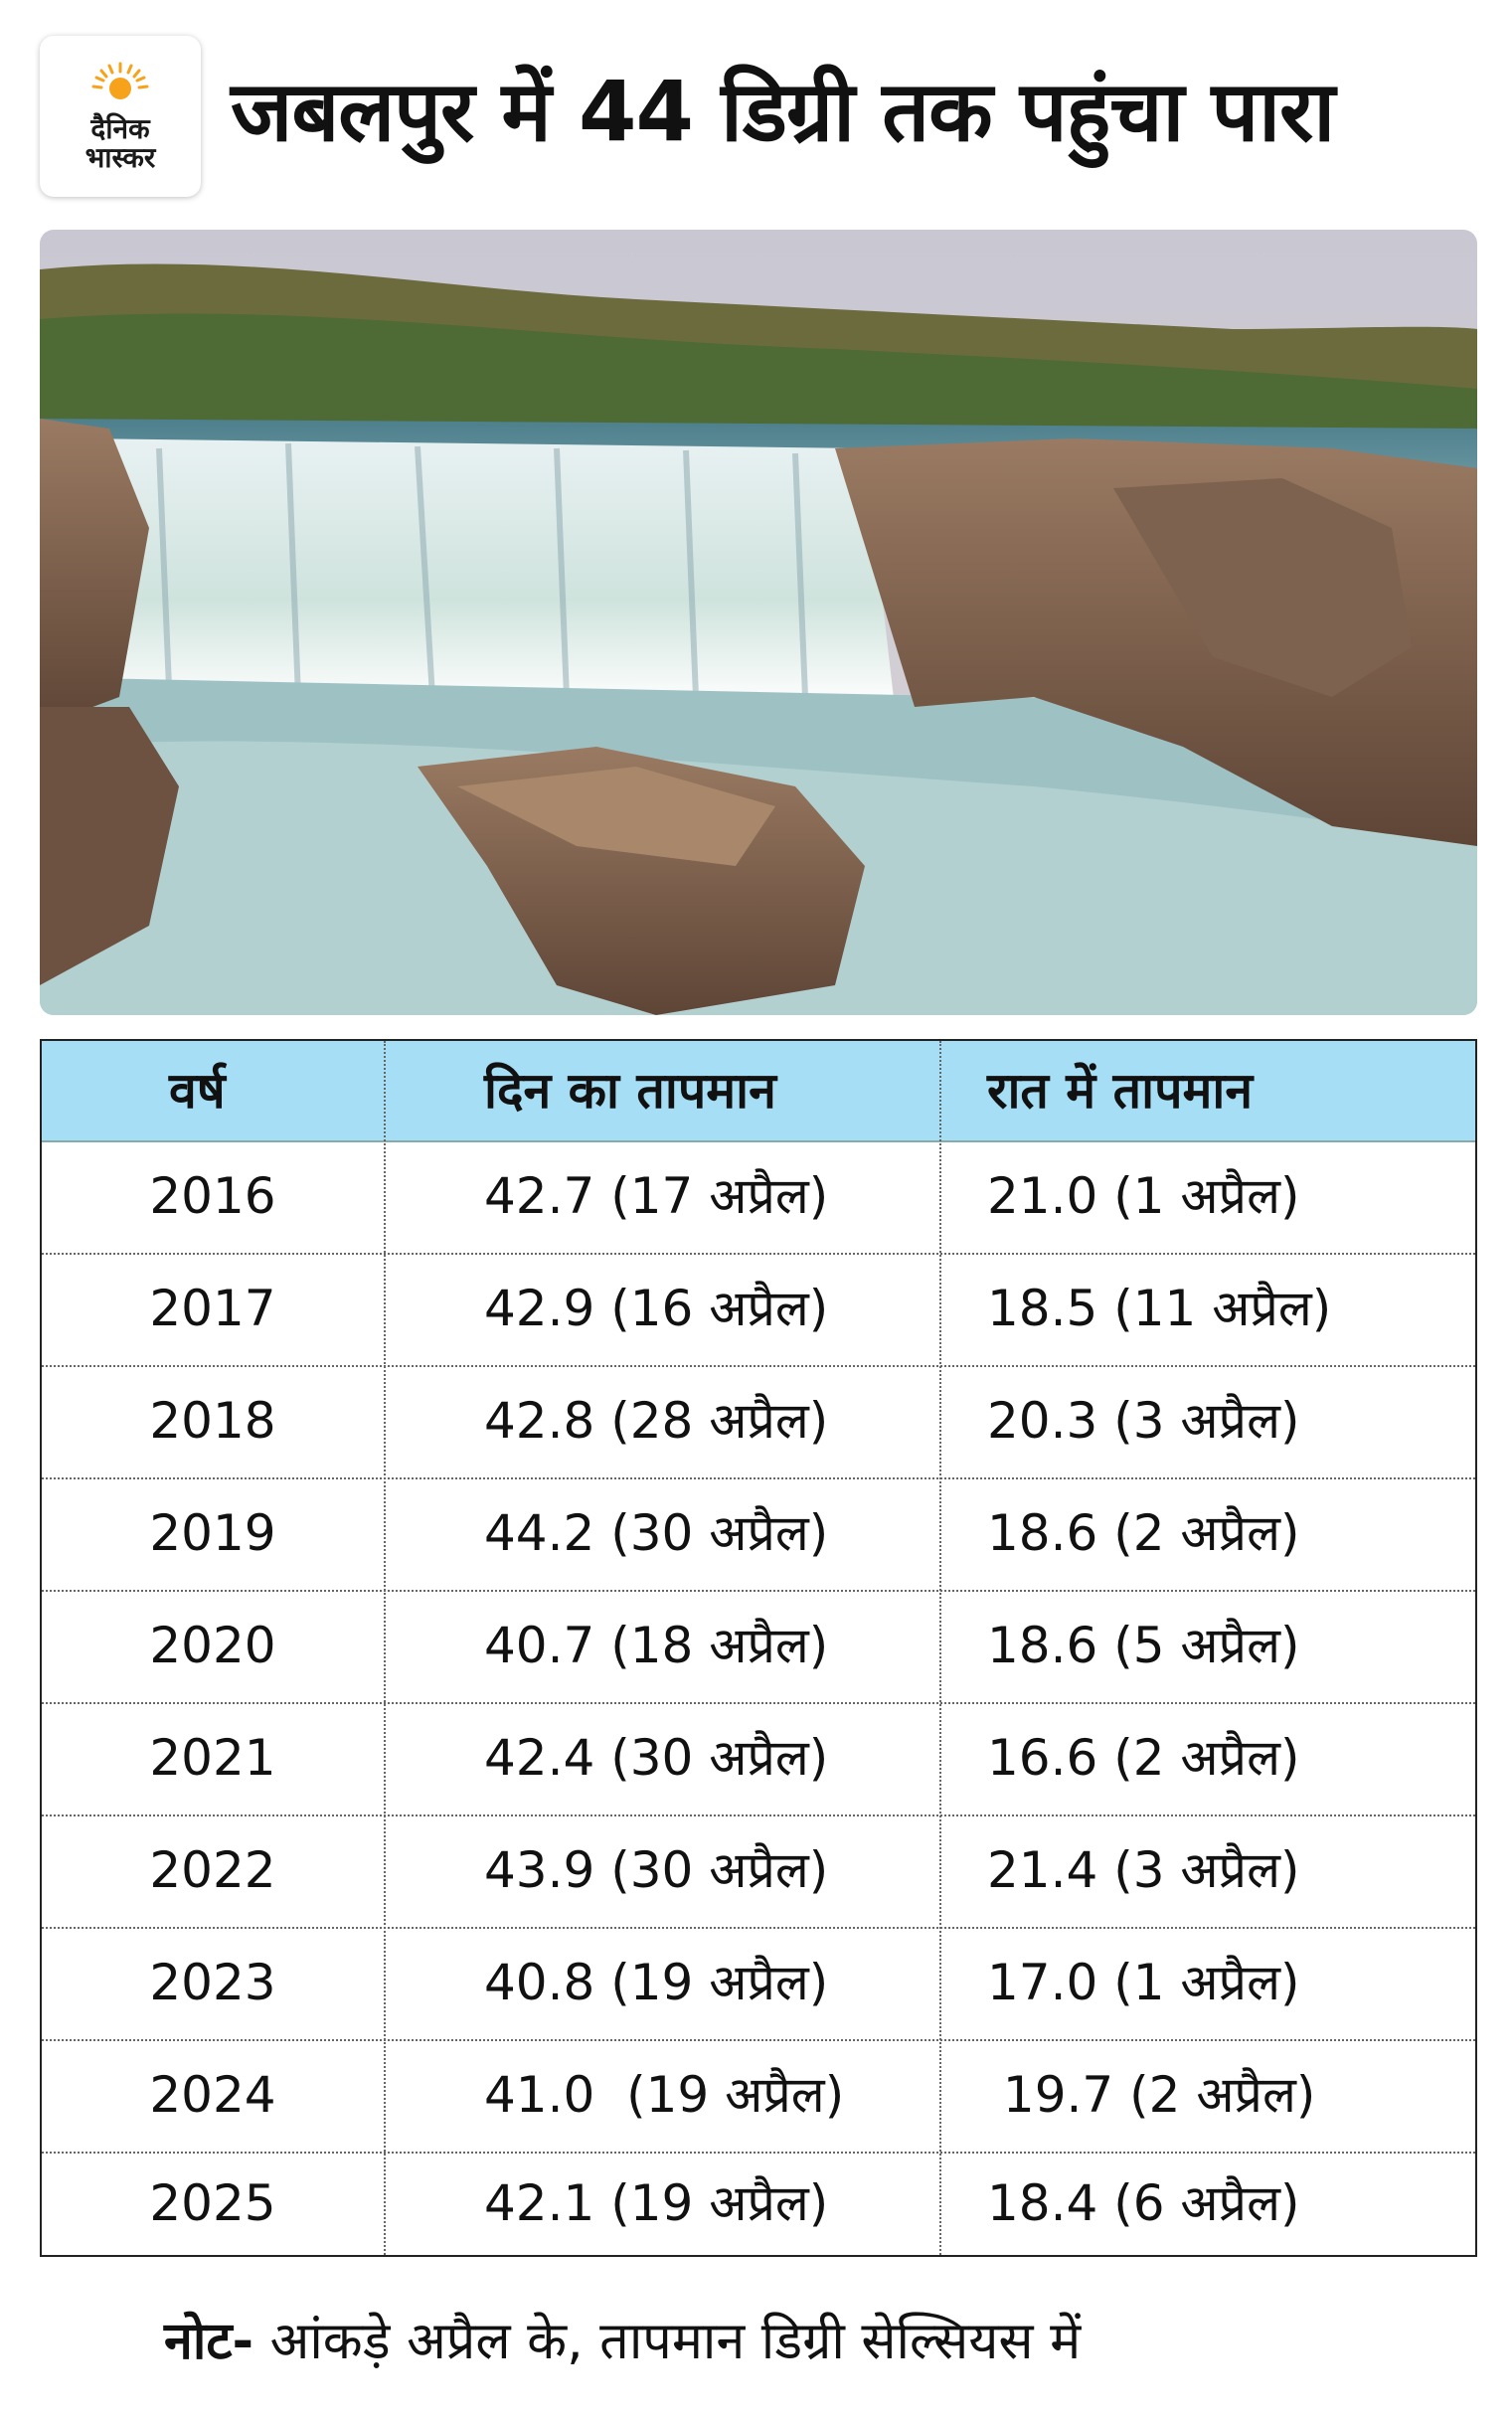 This screenshot has width=1512, height=2419. Describe the element at coordinates (212, 1421) in the screenshot. I see `cell-year: 2018` at that location.